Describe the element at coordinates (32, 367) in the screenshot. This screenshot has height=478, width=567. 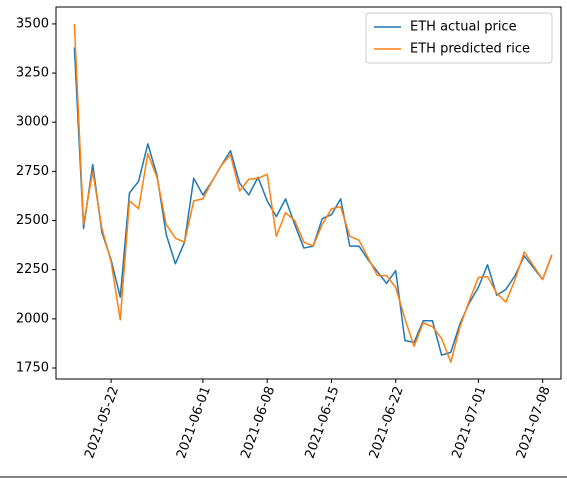
I see `y-tick-label: 1750` at that location.